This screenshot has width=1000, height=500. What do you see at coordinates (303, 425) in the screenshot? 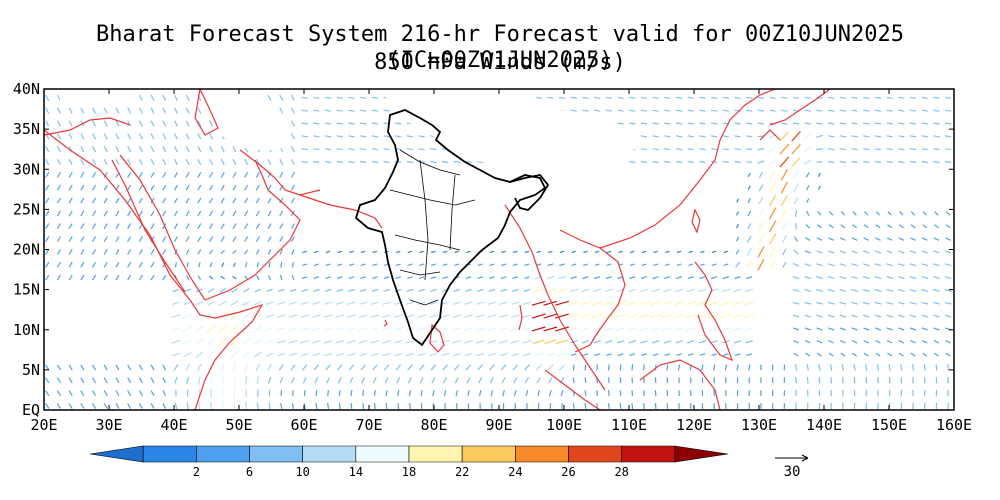
I see `lon-tick-label: 60E` at bounding box center [303, 425].